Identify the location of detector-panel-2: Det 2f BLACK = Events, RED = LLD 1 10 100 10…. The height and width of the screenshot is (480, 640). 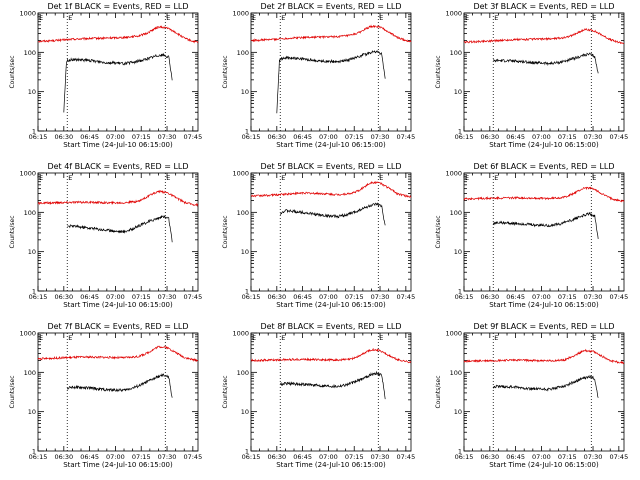
(318, 75).